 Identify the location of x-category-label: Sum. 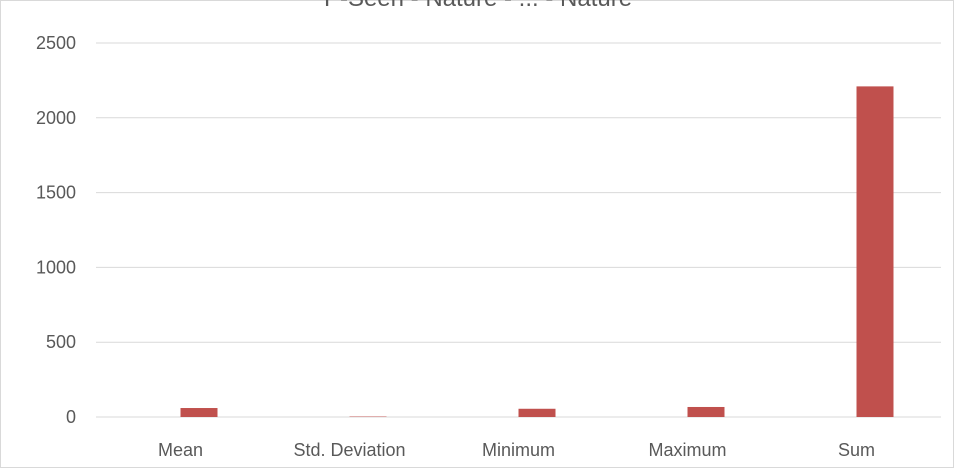
(856, 450).